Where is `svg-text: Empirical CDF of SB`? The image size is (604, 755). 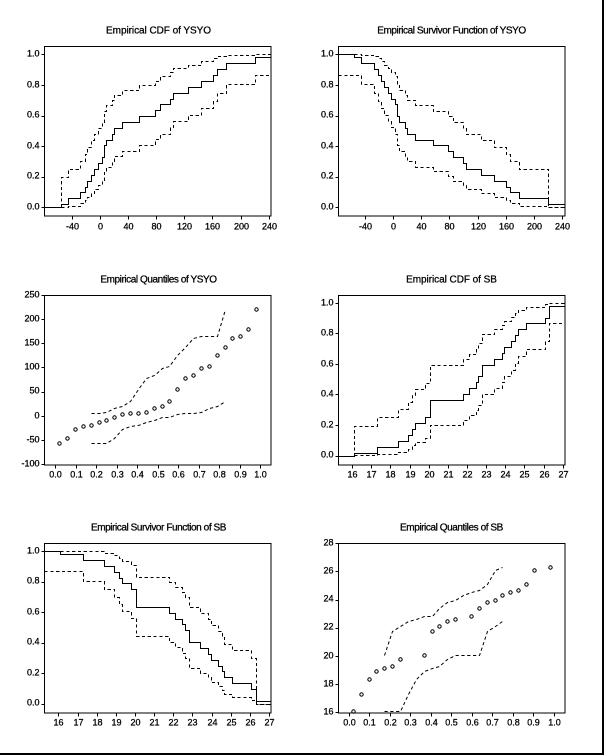 svg-text: Empirical CDF of SB is located at coordinates (451, 280).